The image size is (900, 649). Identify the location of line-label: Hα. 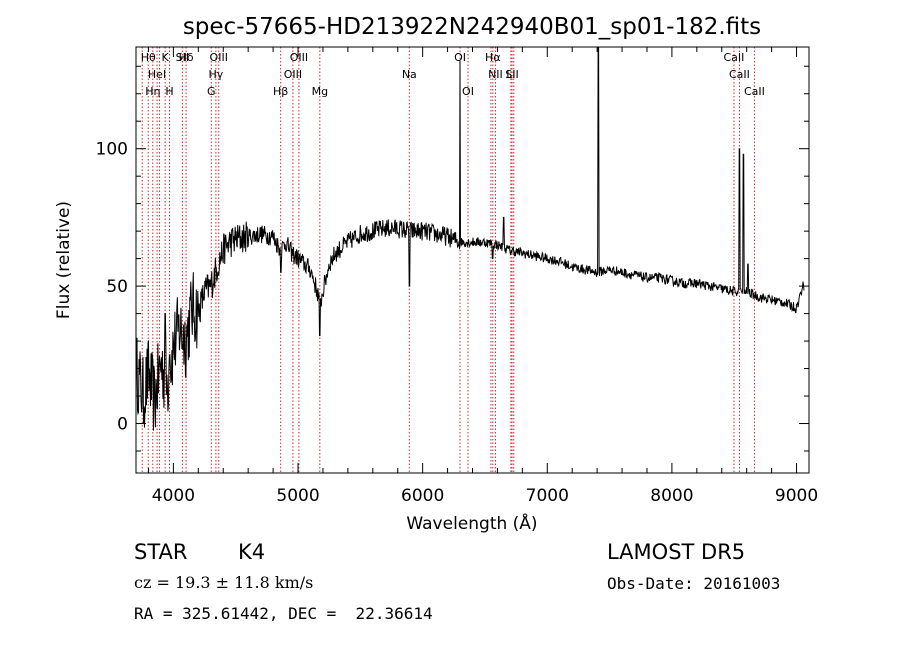
(493, 57).